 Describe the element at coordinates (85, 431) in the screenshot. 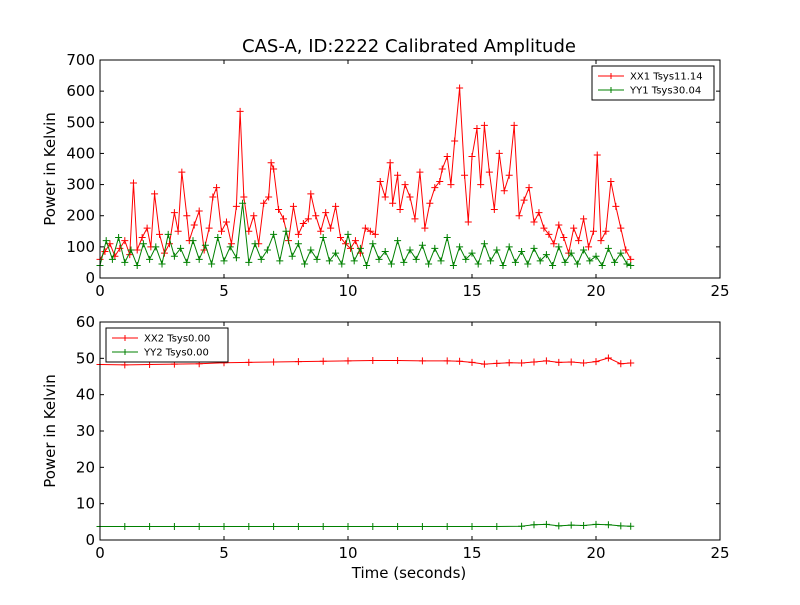

I see `y-tick-label: 30` at that location.